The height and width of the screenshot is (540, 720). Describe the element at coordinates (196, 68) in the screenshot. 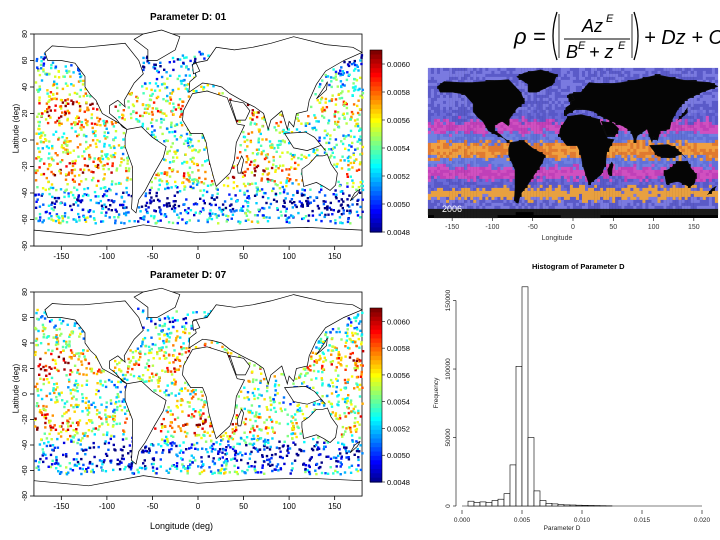

I see `continent-uk` at that location.